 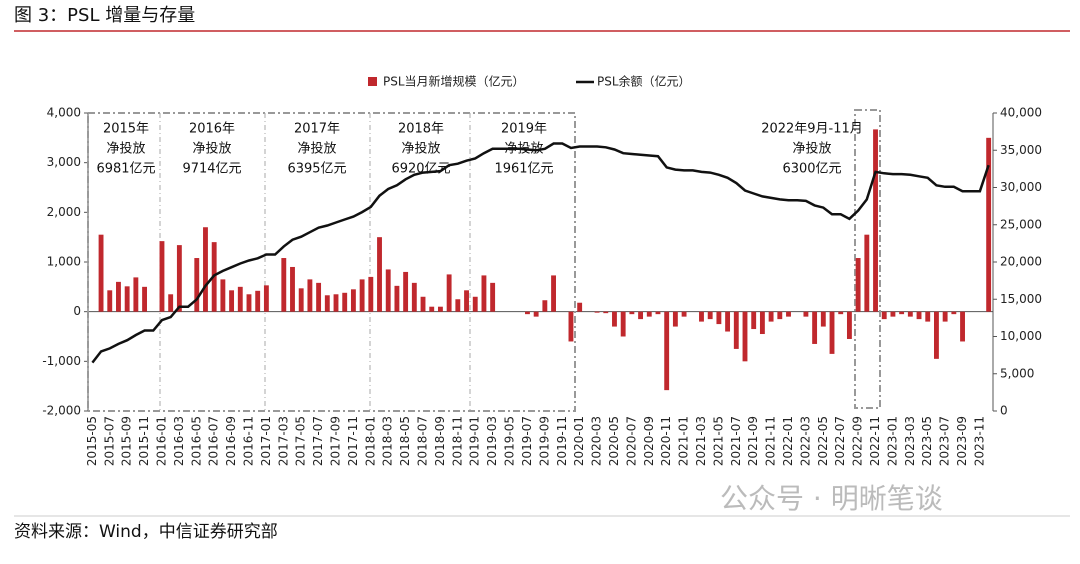 I want to click on x-tick-label: 2017-11, so click(x=353, y=441).